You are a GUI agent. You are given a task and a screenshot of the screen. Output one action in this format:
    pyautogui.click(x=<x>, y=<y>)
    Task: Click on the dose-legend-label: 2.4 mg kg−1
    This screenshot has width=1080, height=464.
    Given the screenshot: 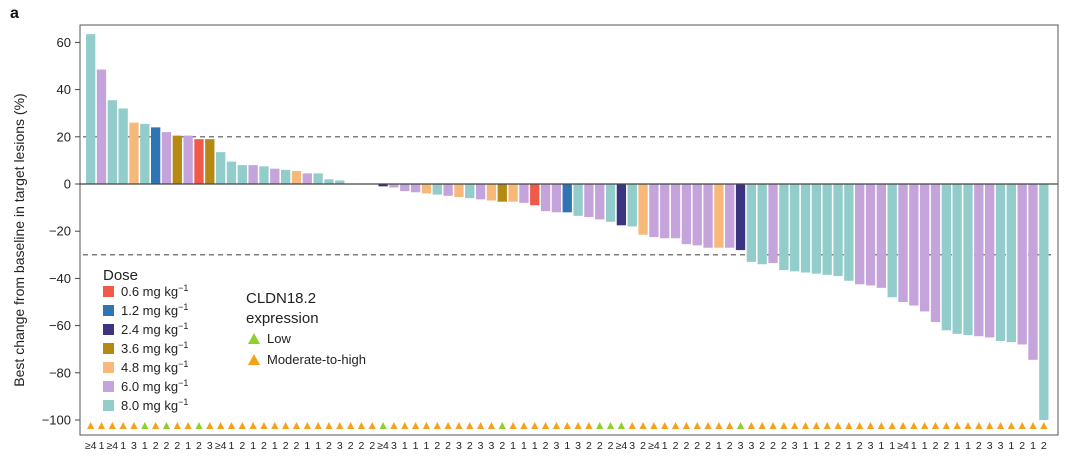 What is the action you would take?
    pyautogui.click(x=154, y=329)
    